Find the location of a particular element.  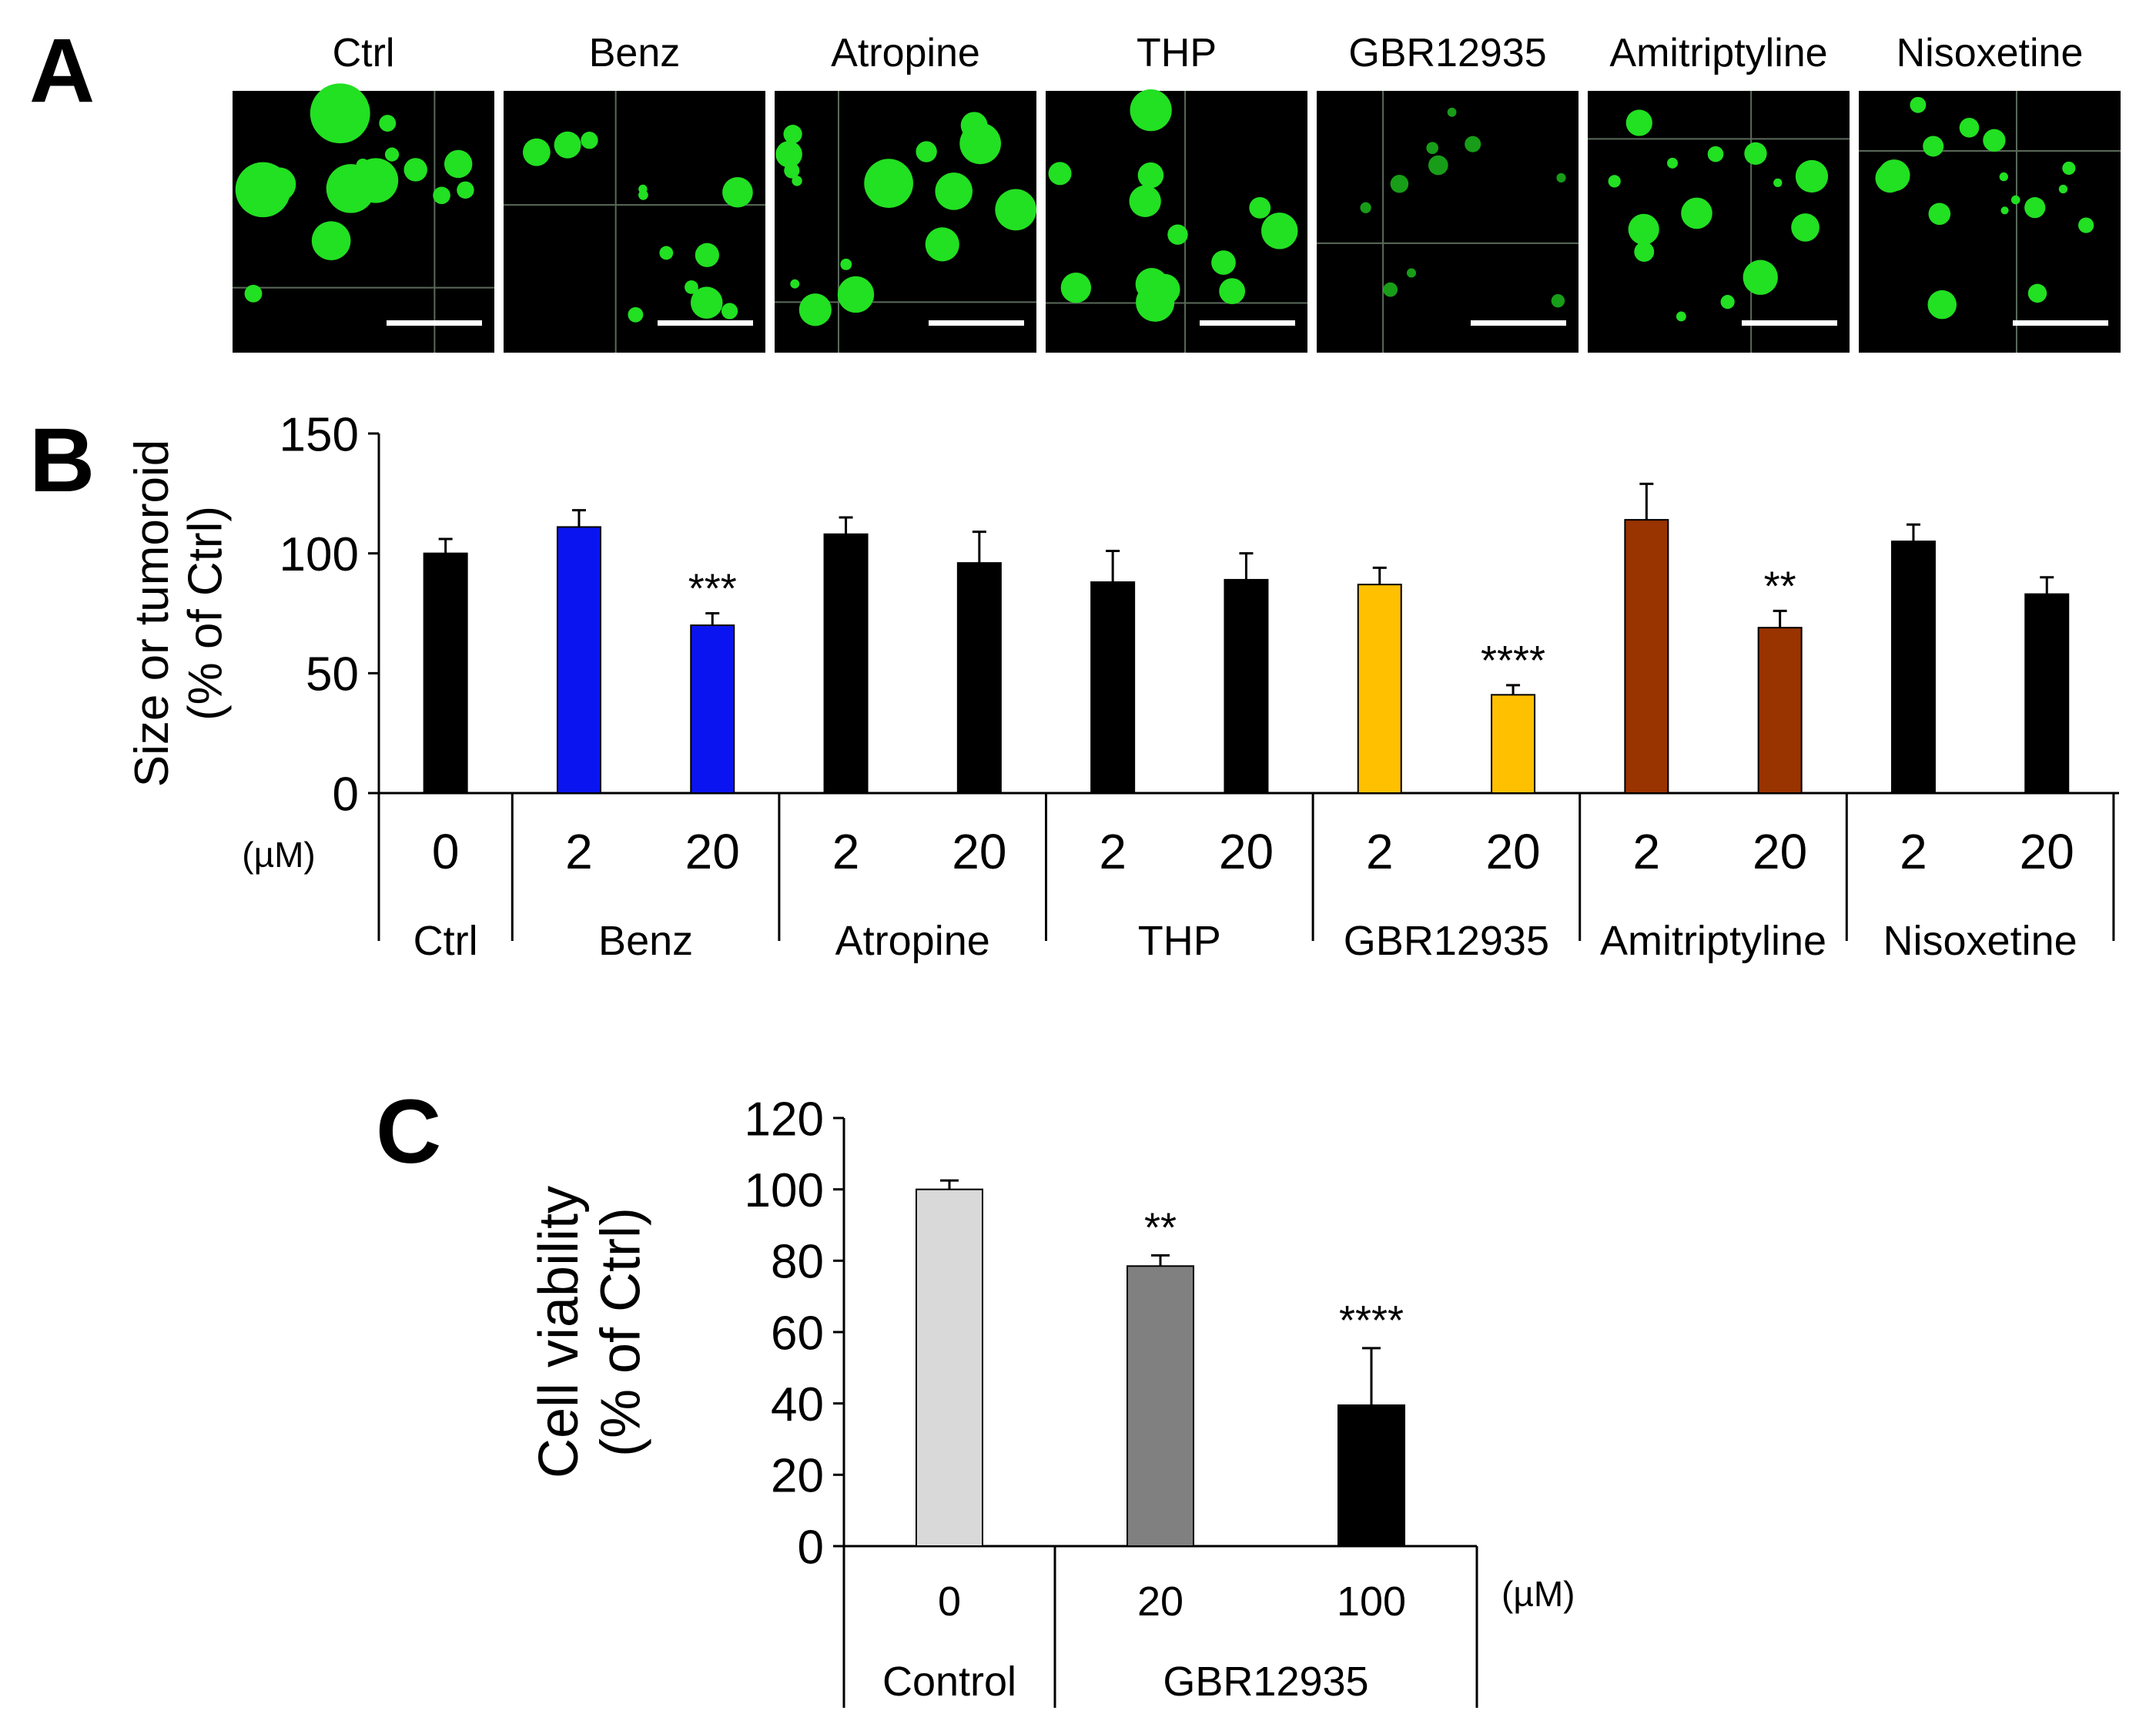

y-axis-label-line2: (% of Ctrl) is located at coordinates (205, 613).